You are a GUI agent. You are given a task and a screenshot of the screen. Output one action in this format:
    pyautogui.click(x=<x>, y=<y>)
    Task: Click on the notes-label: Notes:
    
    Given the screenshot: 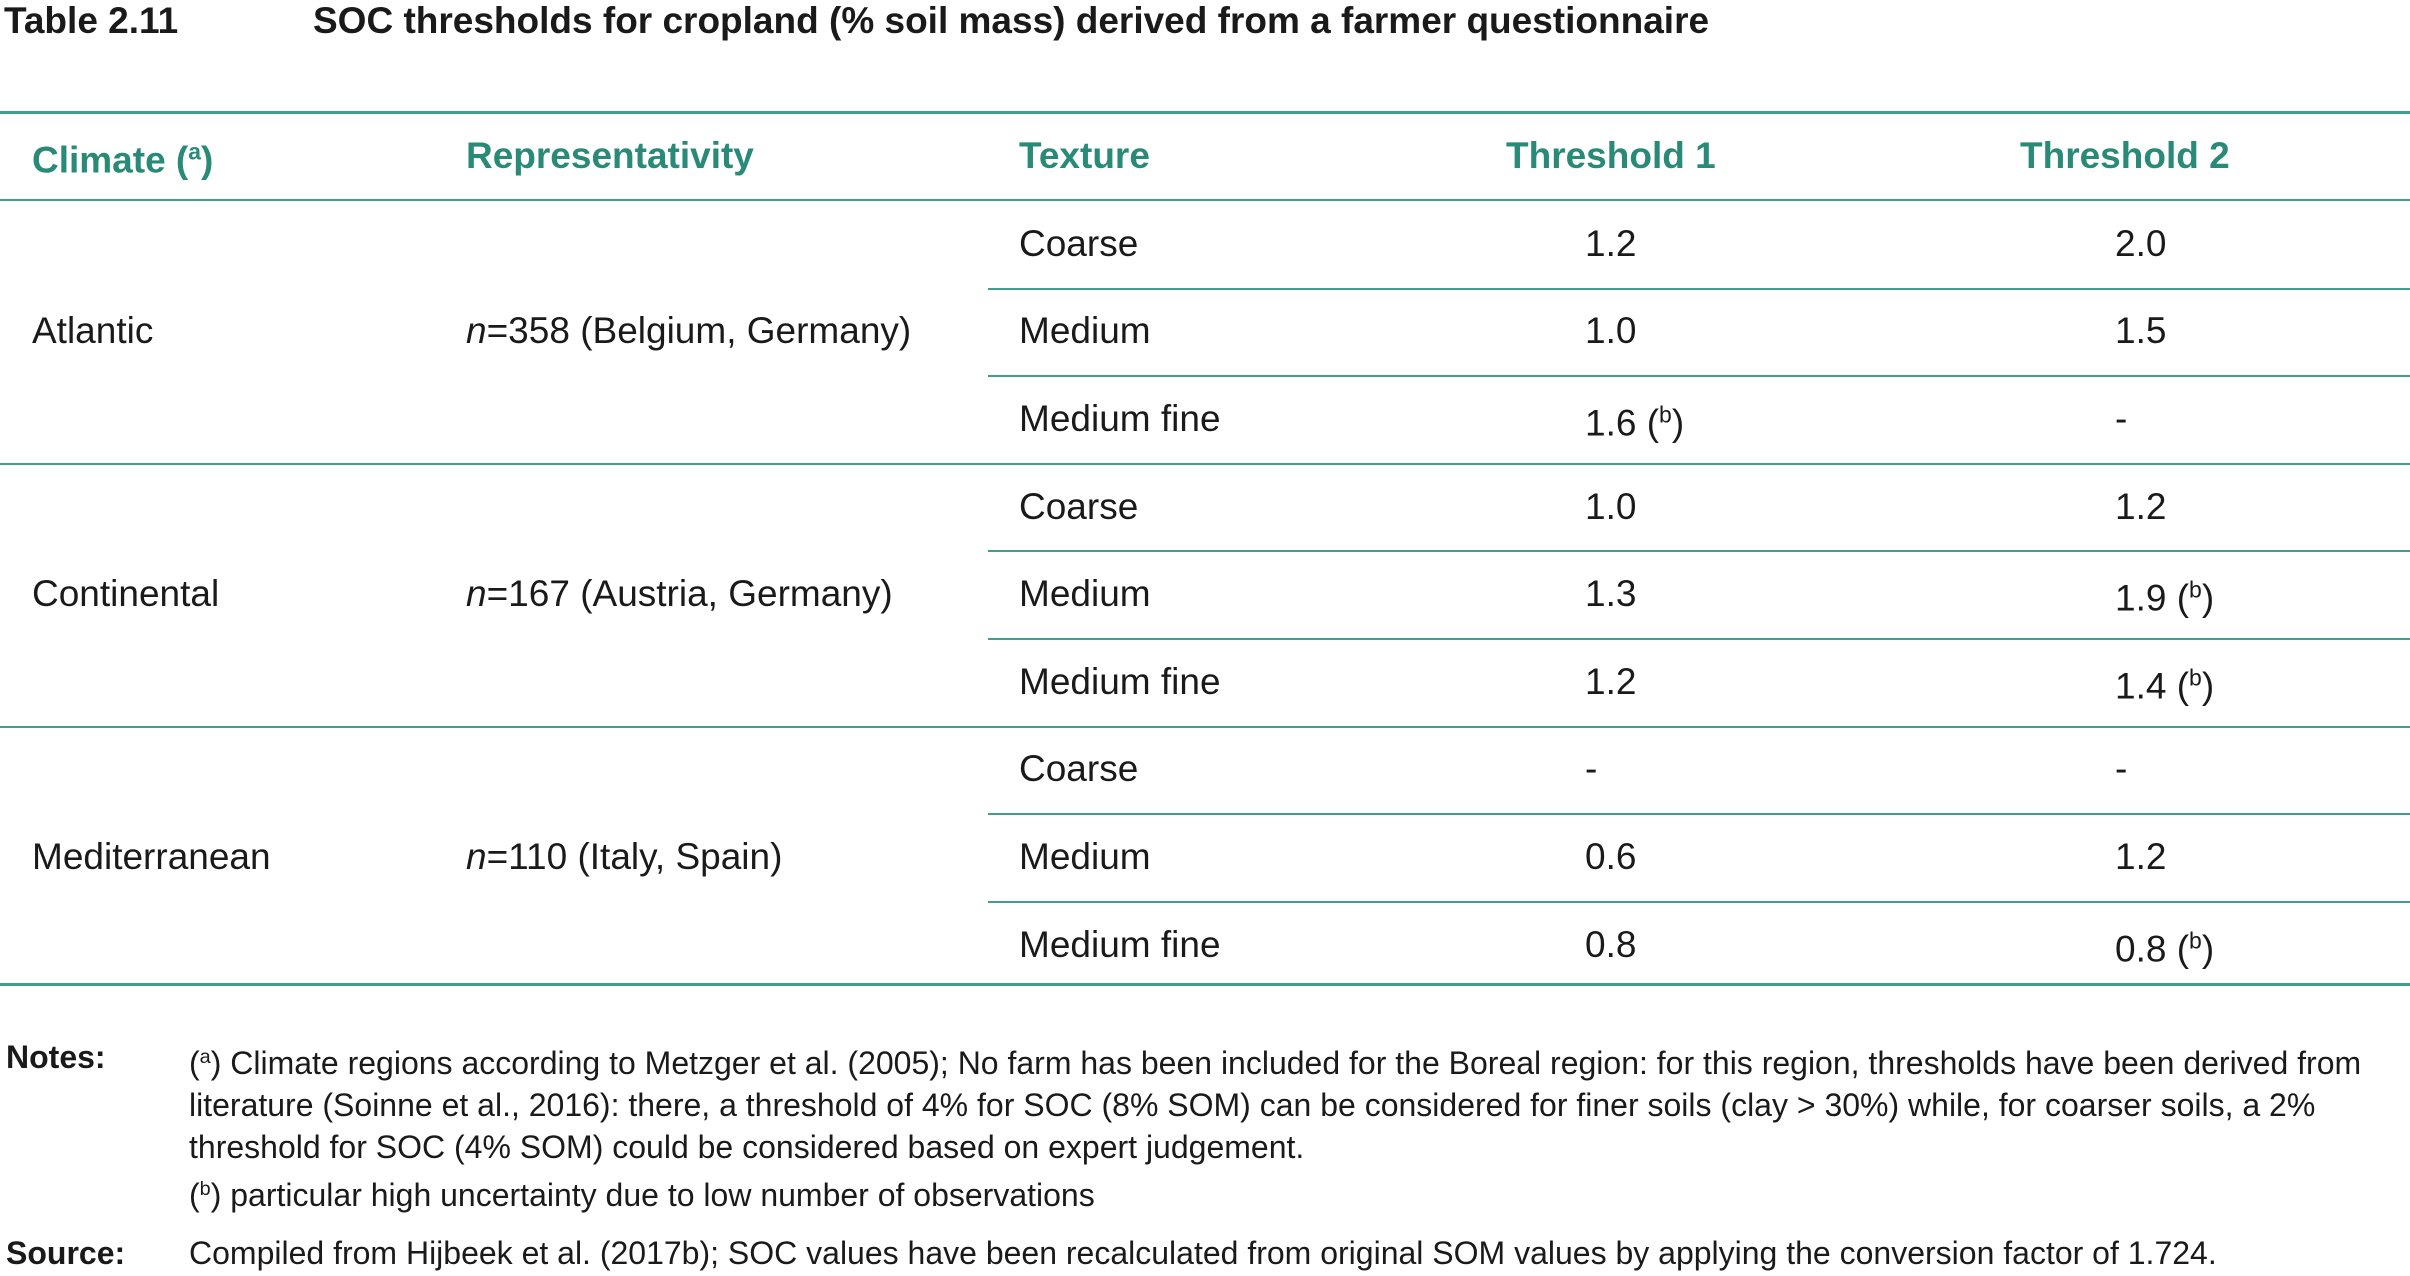 What is the action you would take?
    pyautogui.click(x=56, y=1057)
    